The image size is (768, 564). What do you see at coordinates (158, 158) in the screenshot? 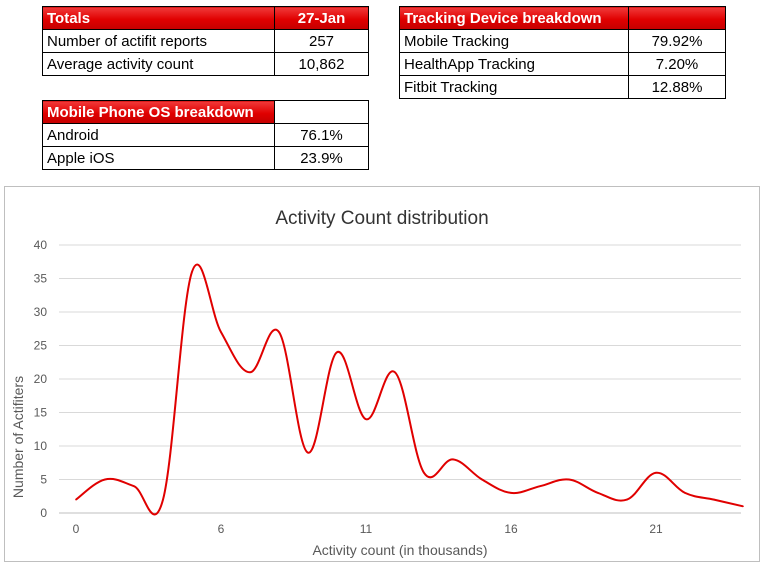
I see `os-row-label: Apple iOS` at bounding box center [158, 158].